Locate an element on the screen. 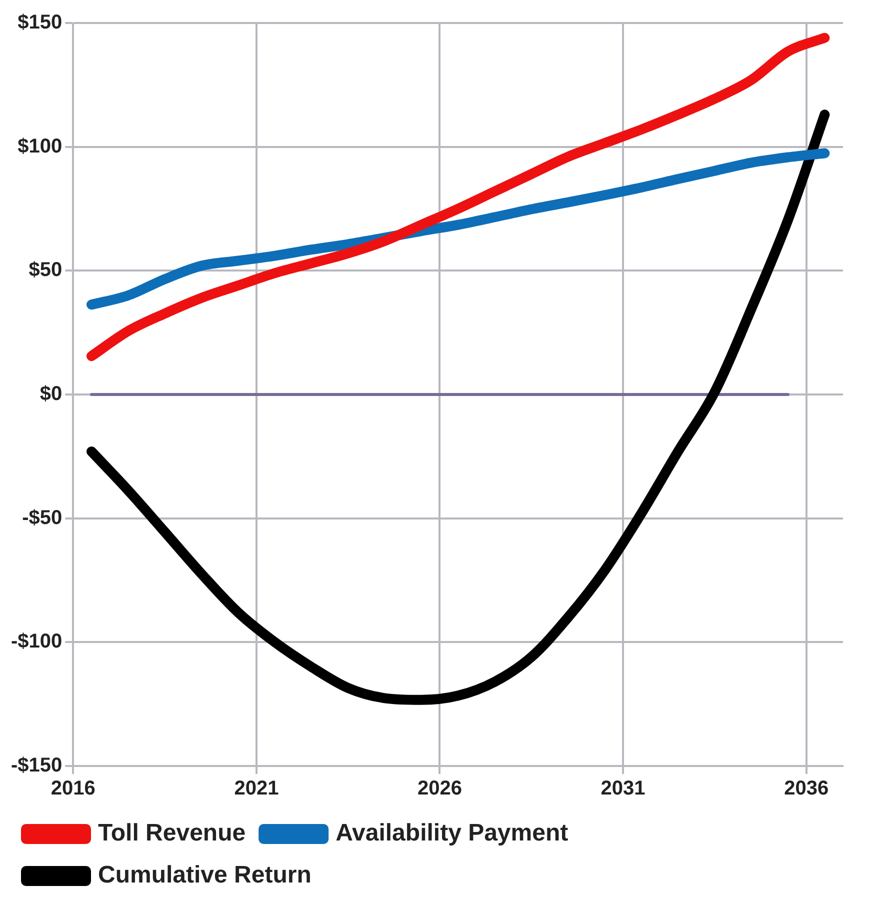 The height and width of the screenshot is (910, 875). x-tick-label: 2021 is located at coordinates (256, 789).